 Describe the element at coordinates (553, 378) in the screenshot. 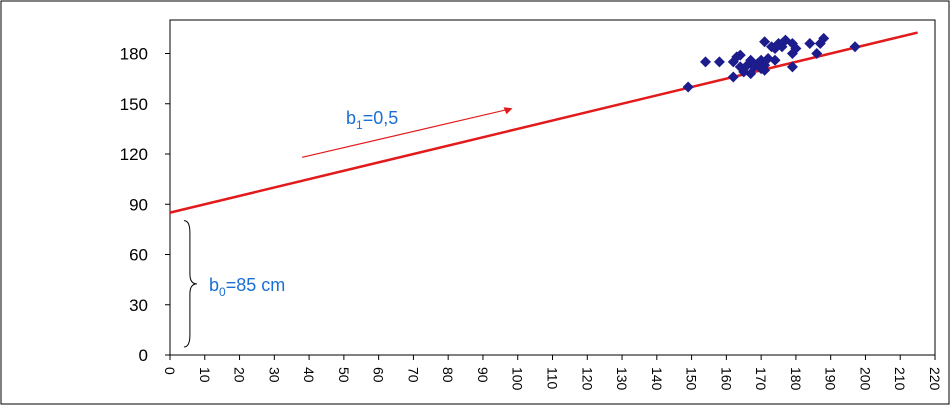

I see `x-tick-label-11: 110` at that location.